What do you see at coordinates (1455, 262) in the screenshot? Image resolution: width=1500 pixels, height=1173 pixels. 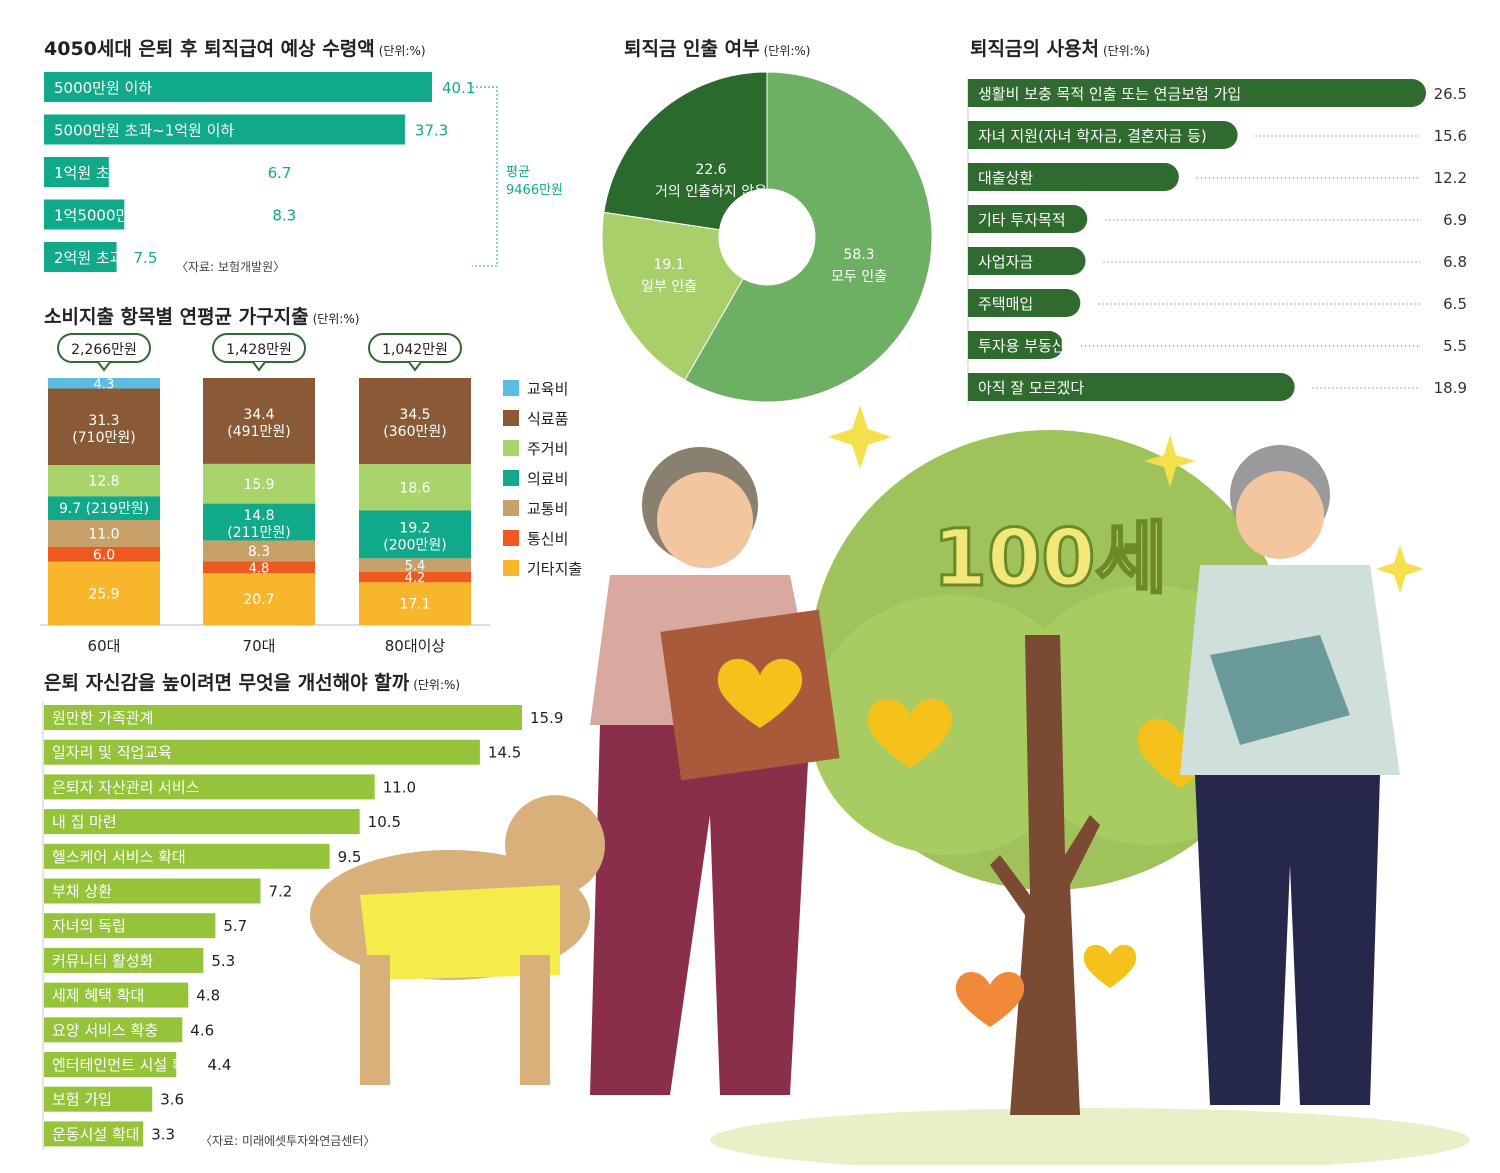 I see `usage-value: 6.8` at bounding box center [1455, 262].